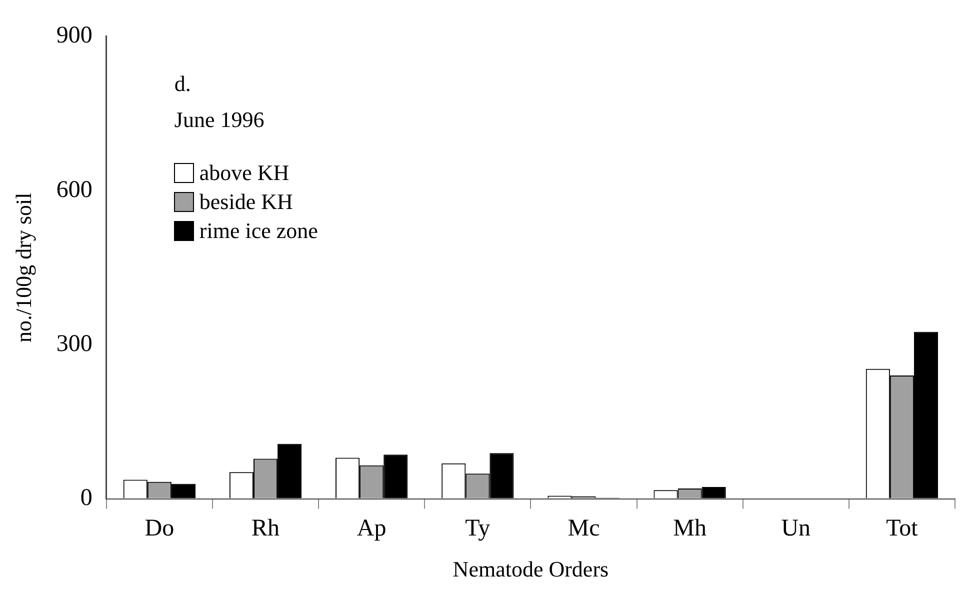  I want to click on y-tick-label: 300, so click(74, 343).